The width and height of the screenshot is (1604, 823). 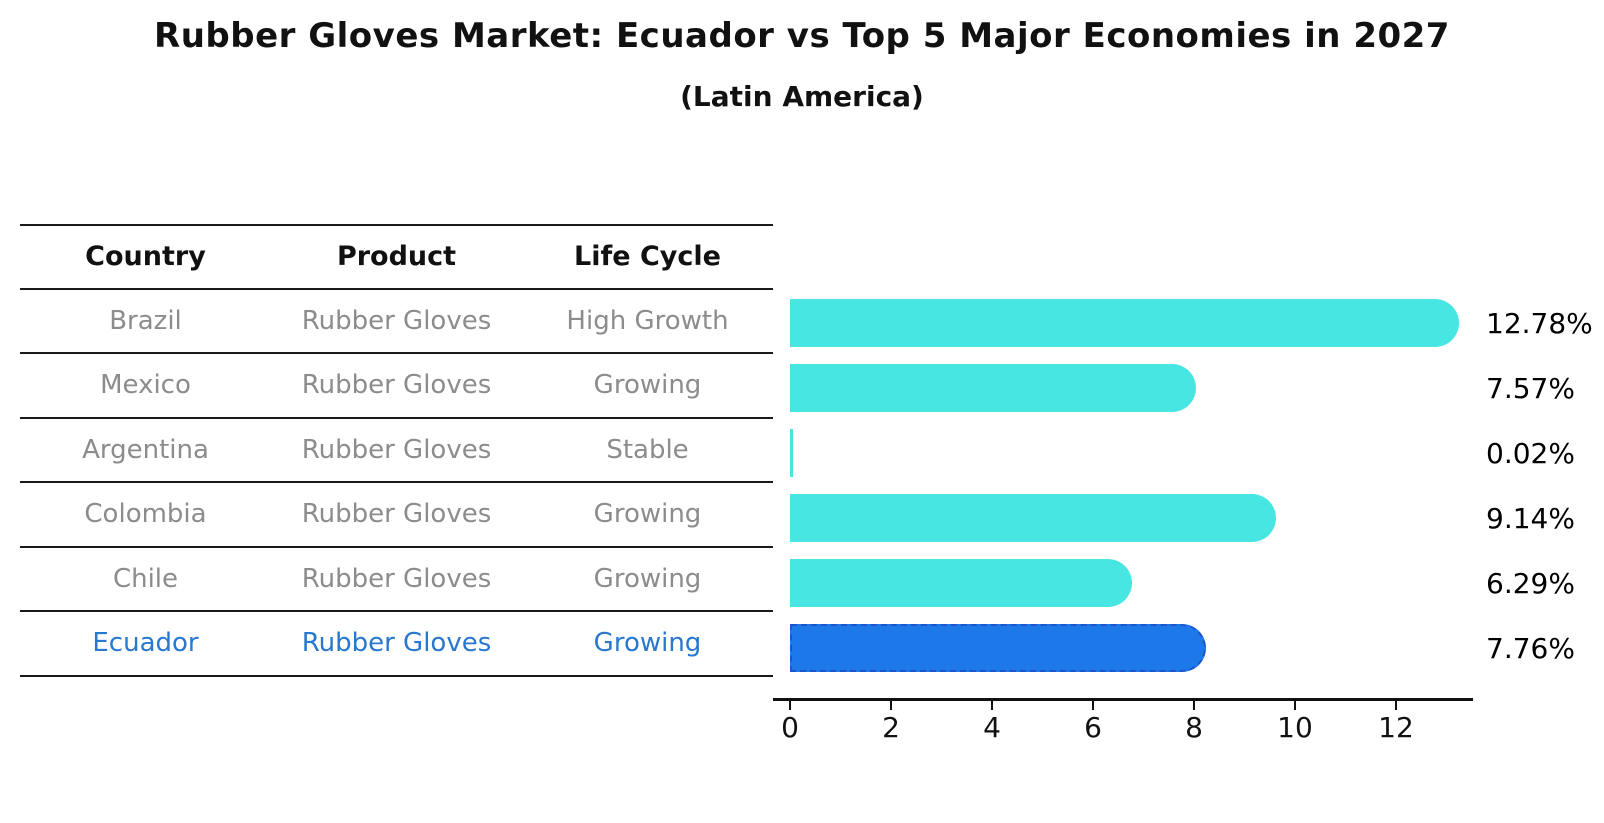 What do you see at coordinates (145, 514) in the screenshot?
I see `cell-country: Colombia` at bounding box center [145, 514].